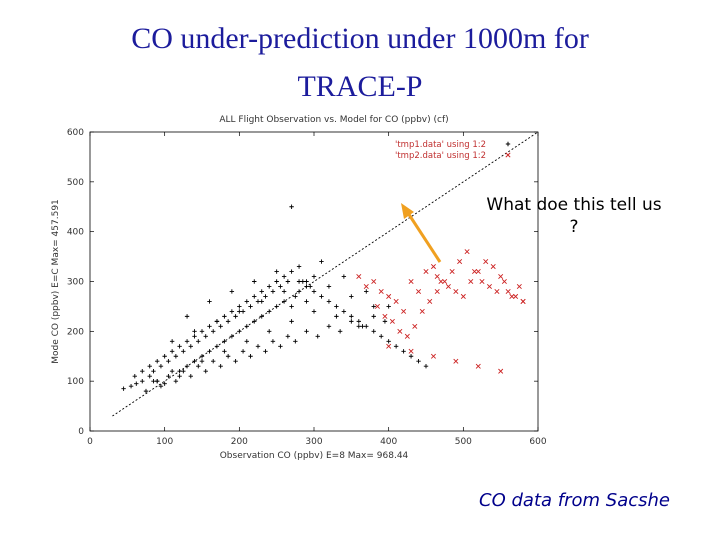 The width and height of the screenshot is (720, 540). Describe the element at coordinates (440, 156) in the screenshot. I see `legend-label: 'tmp2.data' using 1:2` at that location.